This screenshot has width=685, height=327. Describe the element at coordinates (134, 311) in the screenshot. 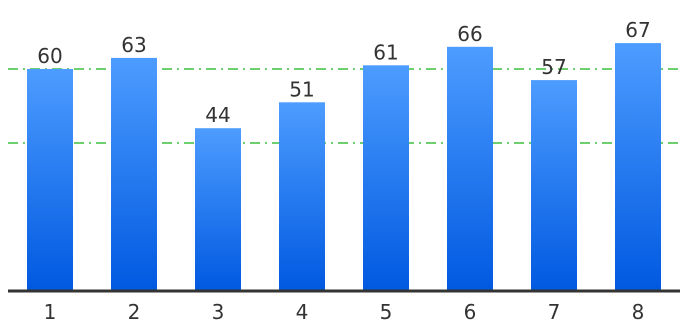

I see `x-tick-label-2: 2` at that location.